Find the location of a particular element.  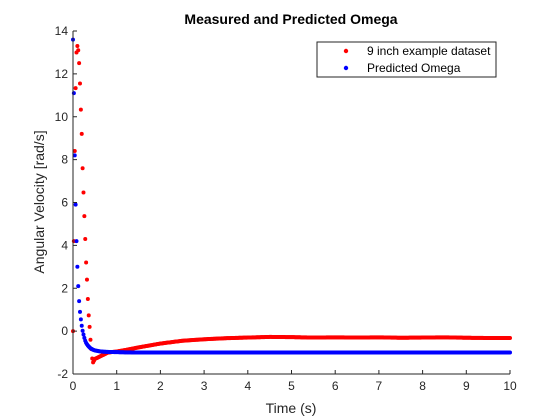

x-tick-label: 6 is located at coordinates (335, 386).